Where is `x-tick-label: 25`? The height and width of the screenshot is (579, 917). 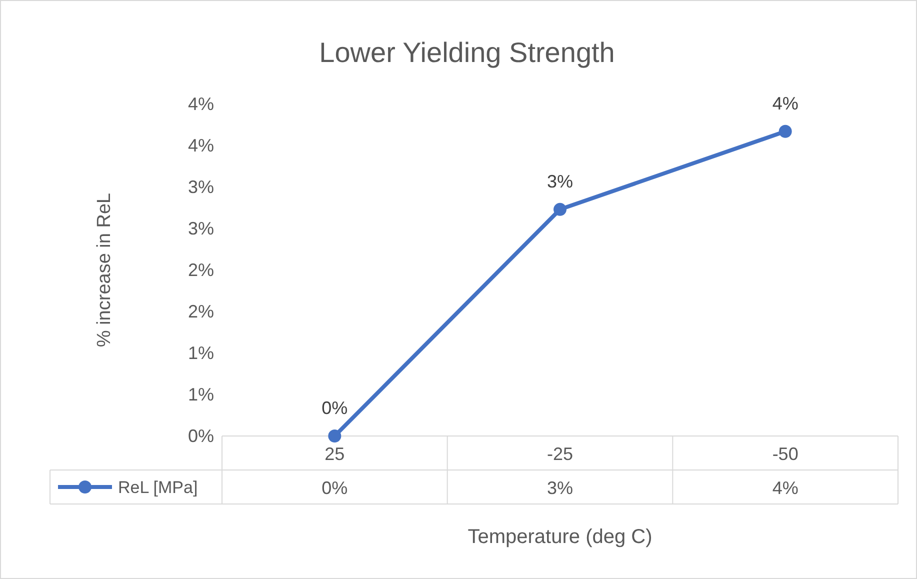
x-tick-label: 25 is located at coordinates (334, 454).